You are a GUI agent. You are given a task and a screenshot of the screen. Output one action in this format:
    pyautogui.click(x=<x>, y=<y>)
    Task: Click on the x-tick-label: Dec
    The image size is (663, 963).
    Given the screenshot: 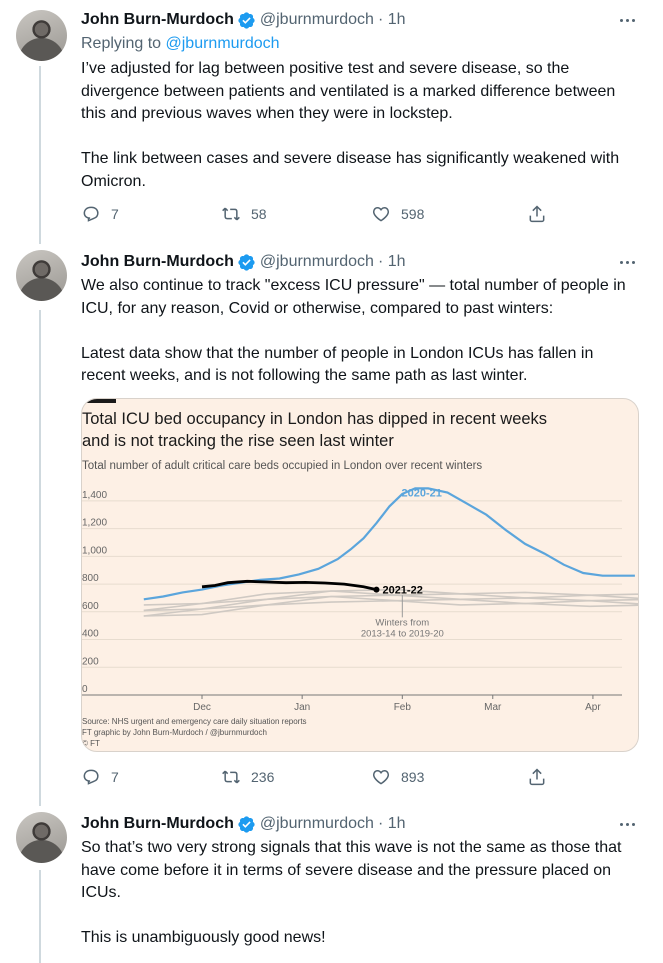 What is the action you would take?
    pyautogui.click(x=202, y=707)
    